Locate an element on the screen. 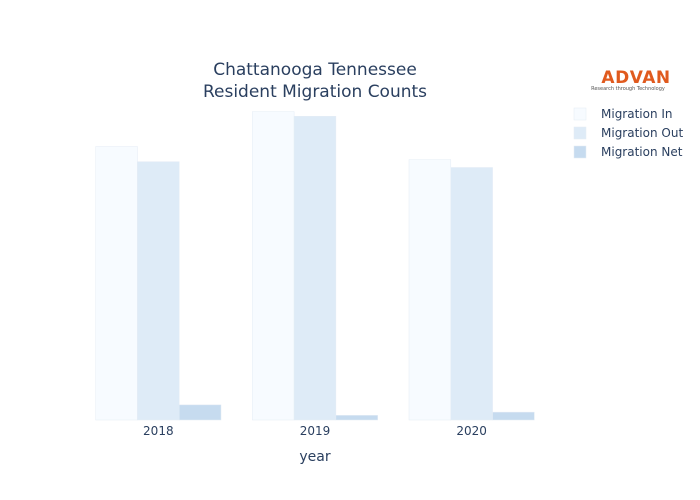  chart-title-line-1: Chattanooga Tennessee is located at coordinates (315, 70).